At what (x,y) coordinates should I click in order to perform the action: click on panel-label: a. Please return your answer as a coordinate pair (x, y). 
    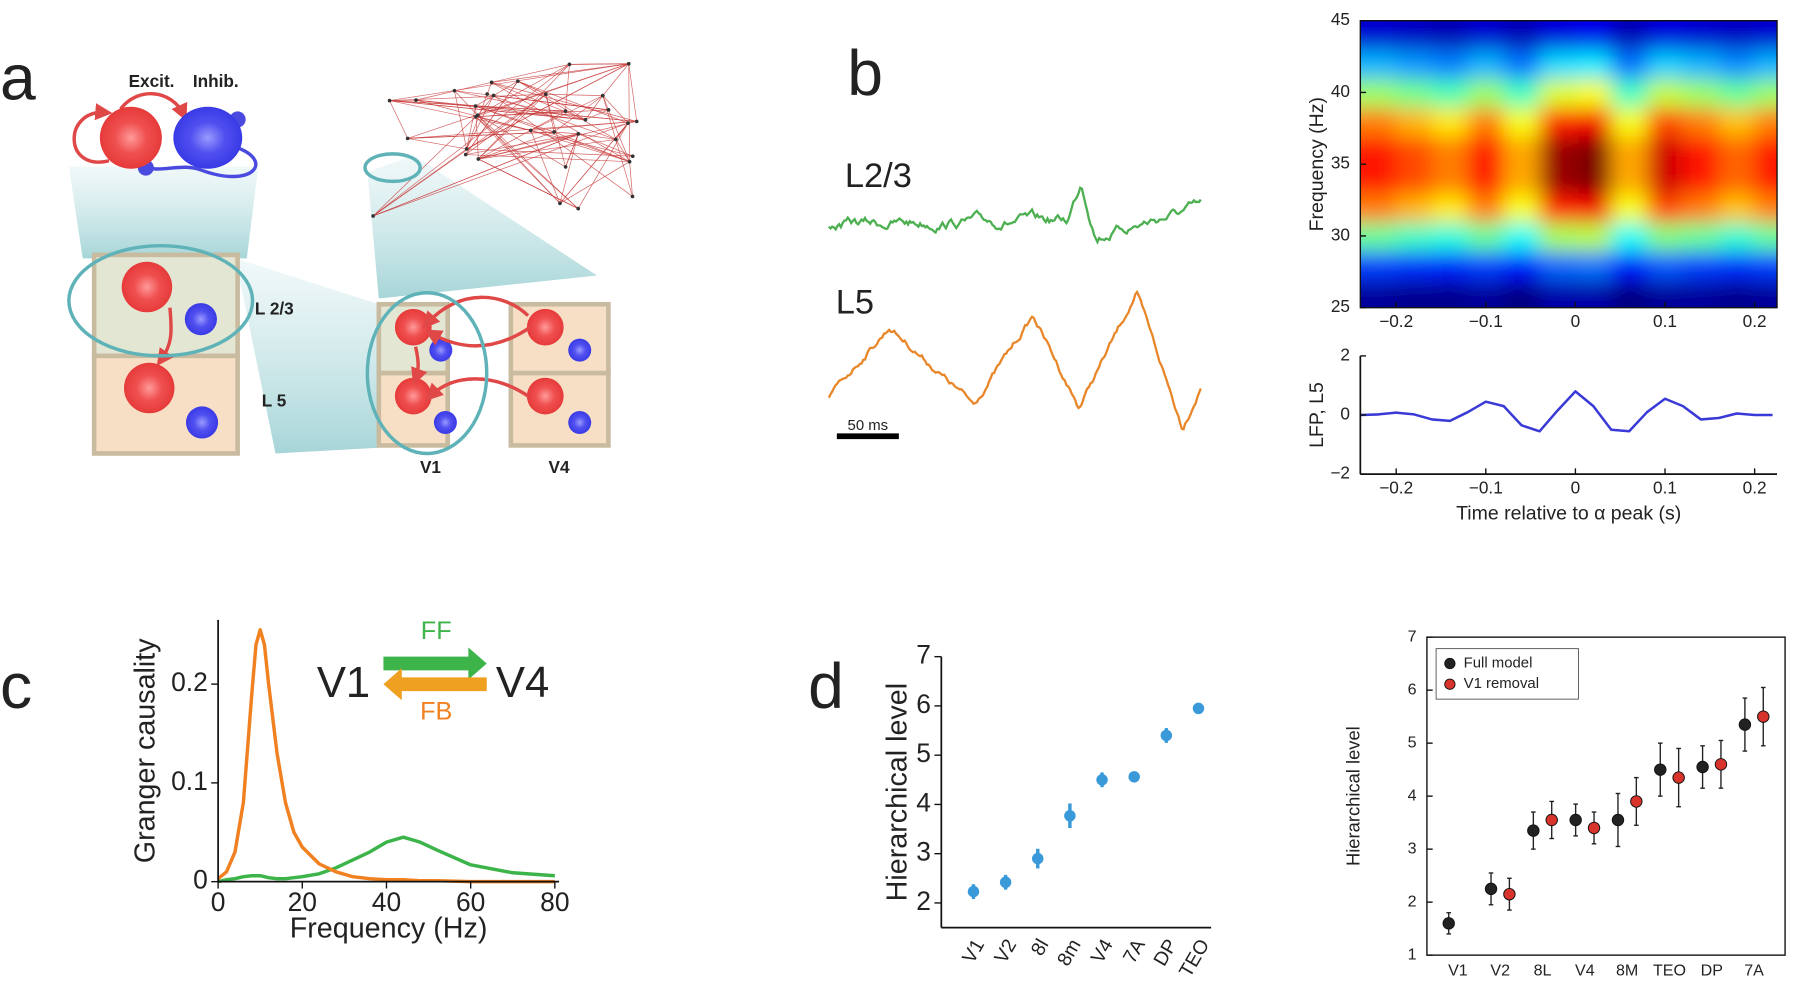
    Looking at the image, I should click on (18, 78).